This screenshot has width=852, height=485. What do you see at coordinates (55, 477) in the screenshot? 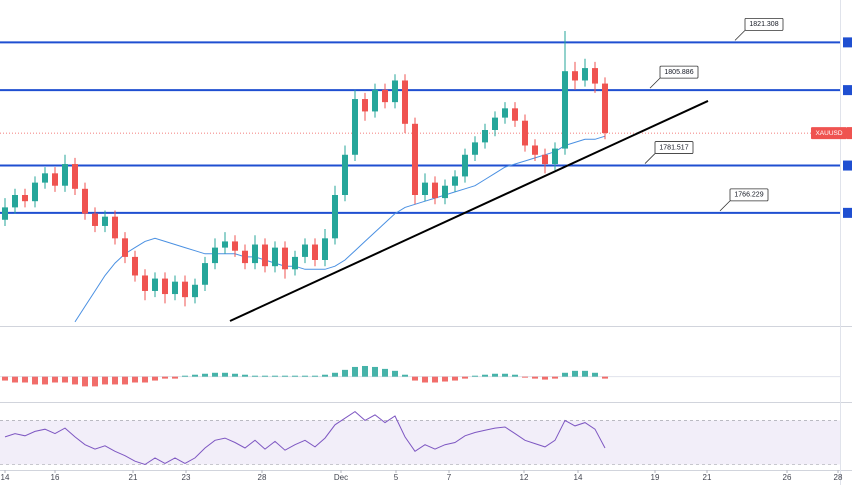
I see `x-tick-label: 16` at bounding box center [55, 477].